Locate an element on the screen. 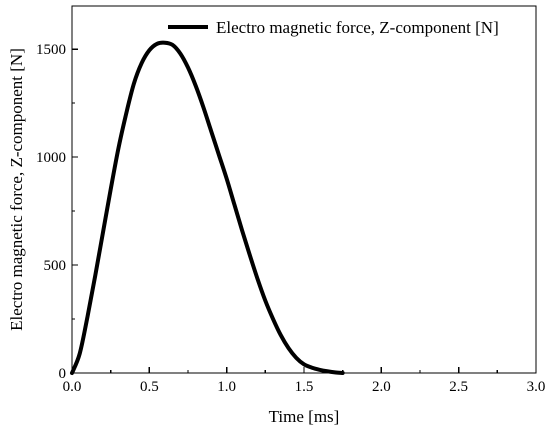 This screenshot has height=433, width=550. legend-label: Electro magnetic force, Z-component [N] is located at coordinates (357, 27).